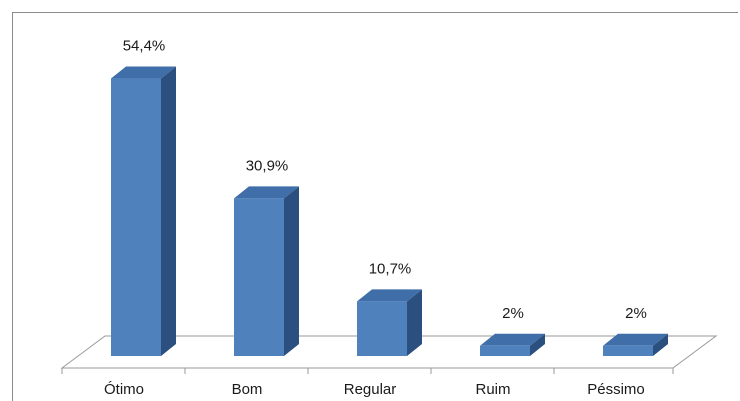 The width and height of the screenshot is (740, 401). What do you see at coordinates (492, 389) in the screenshot?
I see `category-label: Ruim` at bounding box center [492, 389].